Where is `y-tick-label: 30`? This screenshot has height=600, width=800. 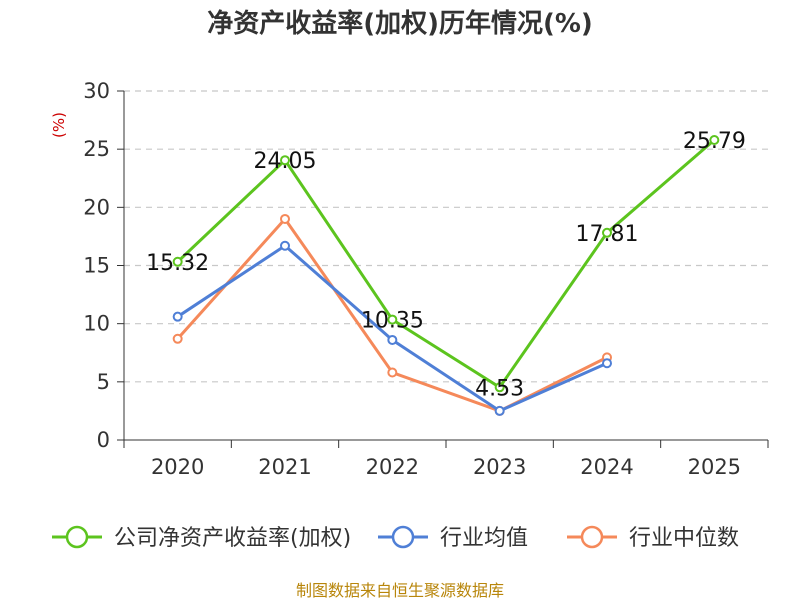 y-tick-label: 30 is located at coordinates (96, 91).